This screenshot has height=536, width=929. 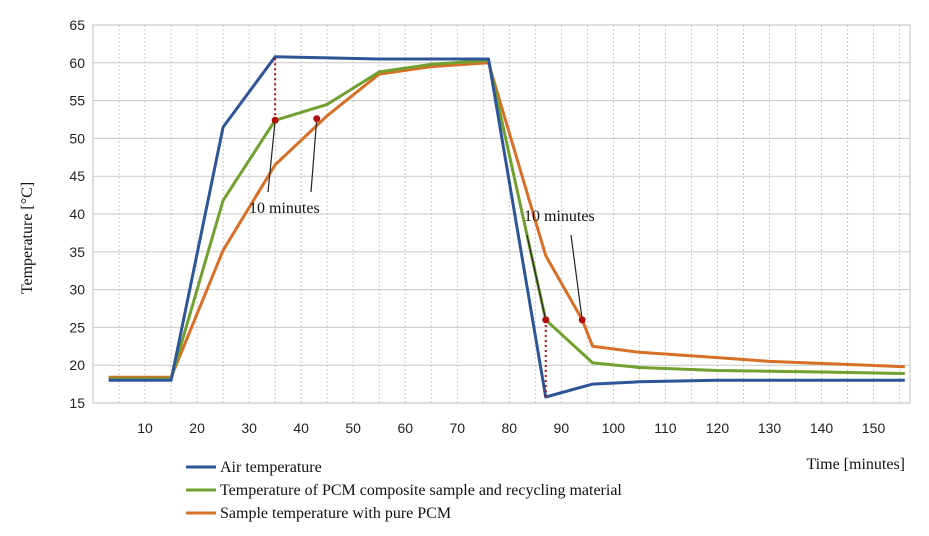 I want to click on x-axis-ticks: 10 20 30 40 50 60 70 80 90 100 110 120 130 140 150, so click(x=511, y=428).